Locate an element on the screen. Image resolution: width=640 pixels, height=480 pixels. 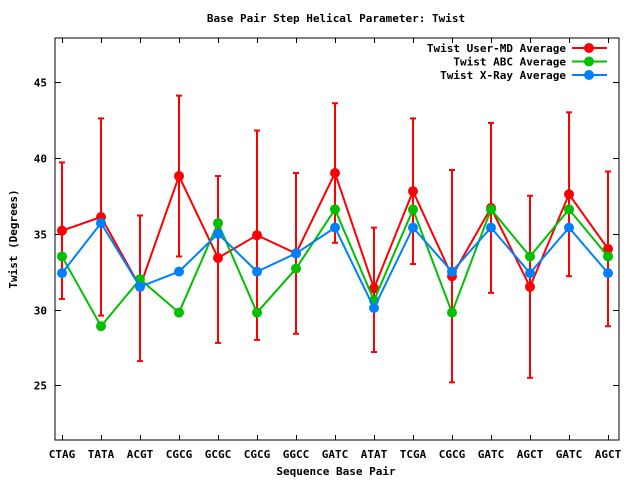
x-tick-label: GGCC is located at coordinates (296, 454).